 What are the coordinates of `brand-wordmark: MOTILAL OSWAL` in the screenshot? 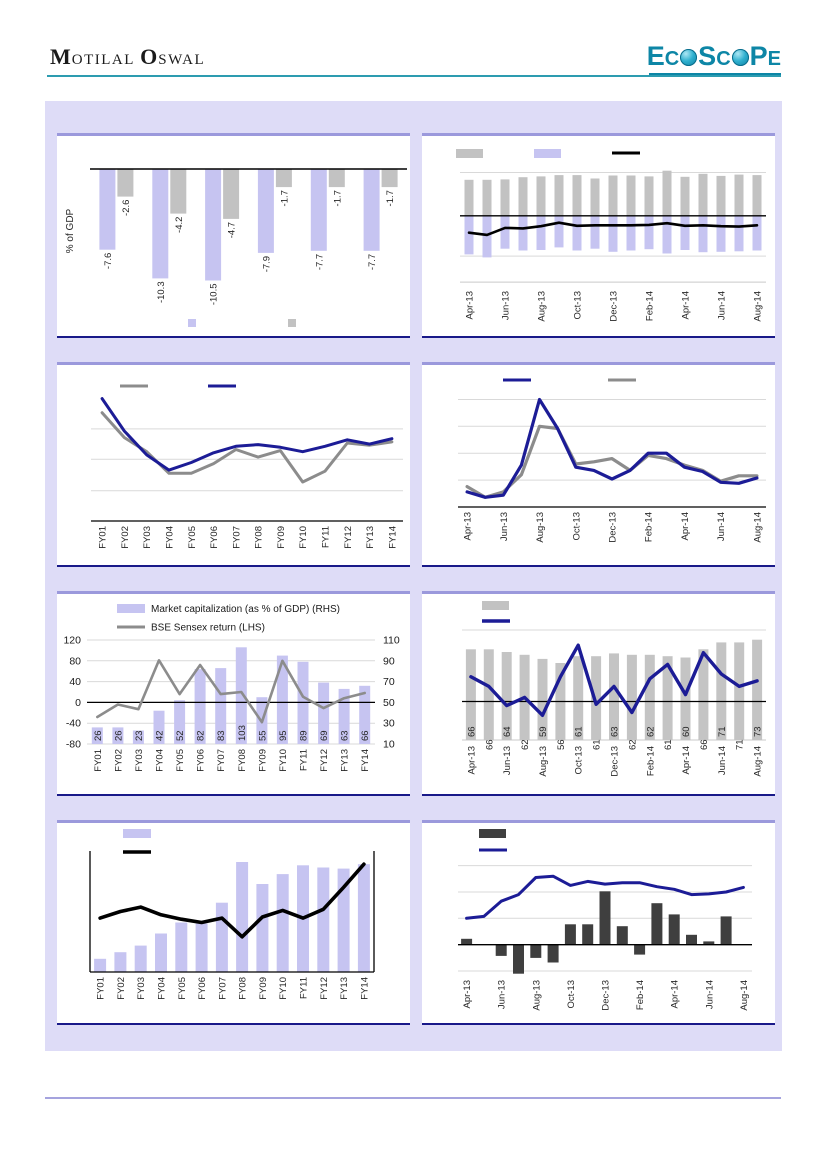 It's located at (128, 56).